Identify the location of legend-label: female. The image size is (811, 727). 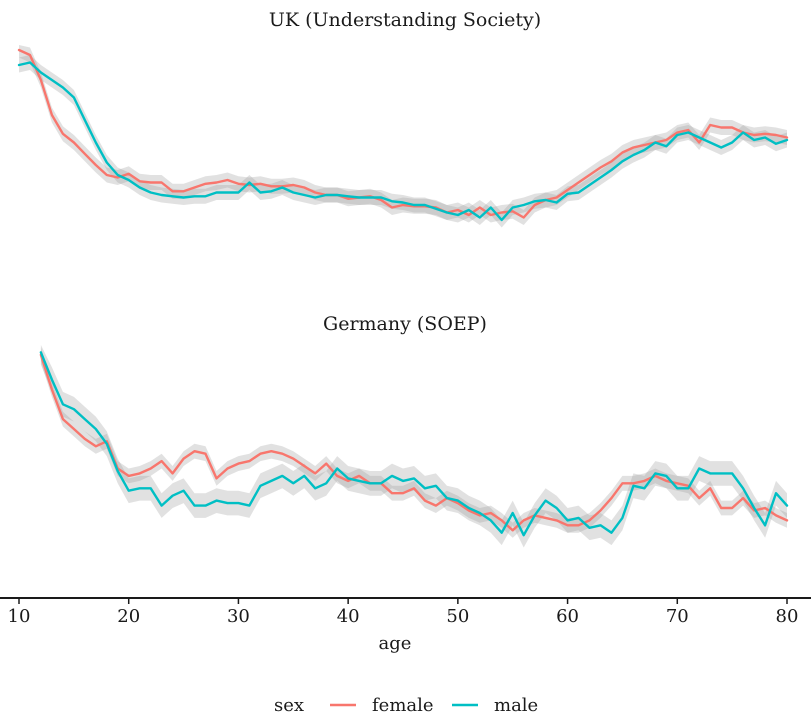
(403, 705).